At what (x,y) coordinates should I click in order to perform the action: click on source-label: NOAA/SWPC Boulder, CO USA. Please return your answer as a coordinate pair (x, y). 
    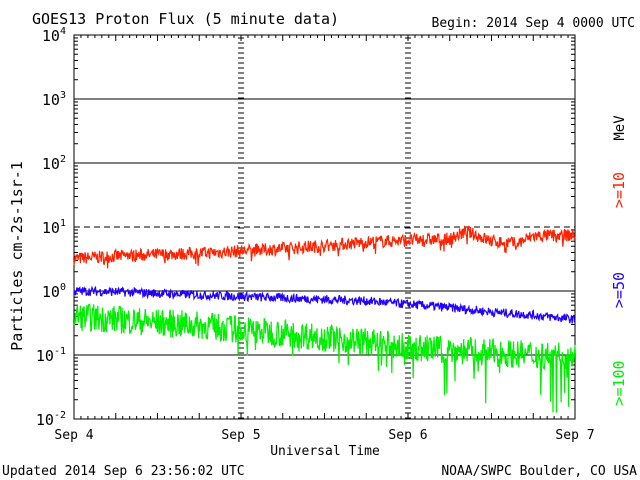
    Looking at the image, I should click on (539, 471).